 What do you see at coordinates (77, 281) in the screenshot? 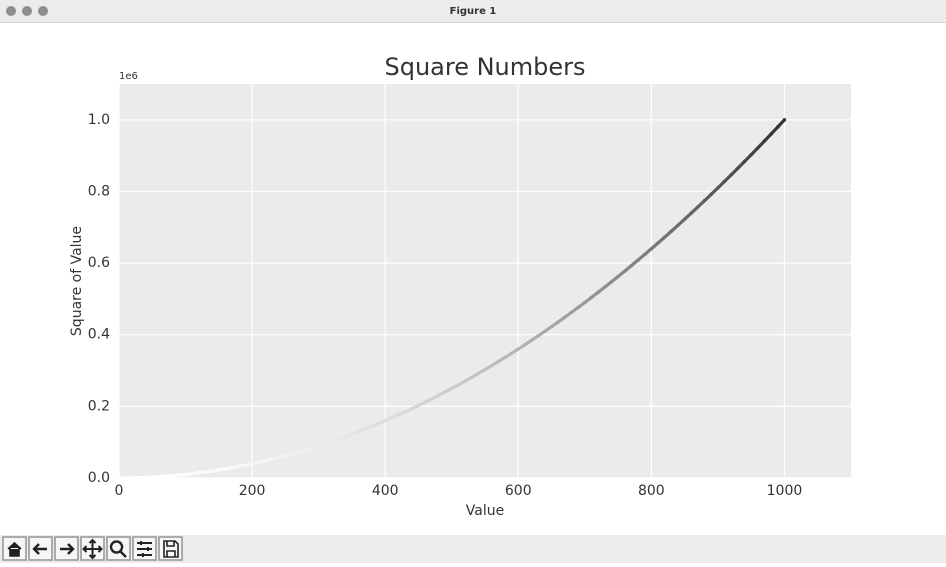
I see `y-axis-label: Square of Value` at bounding box center [77, 281].